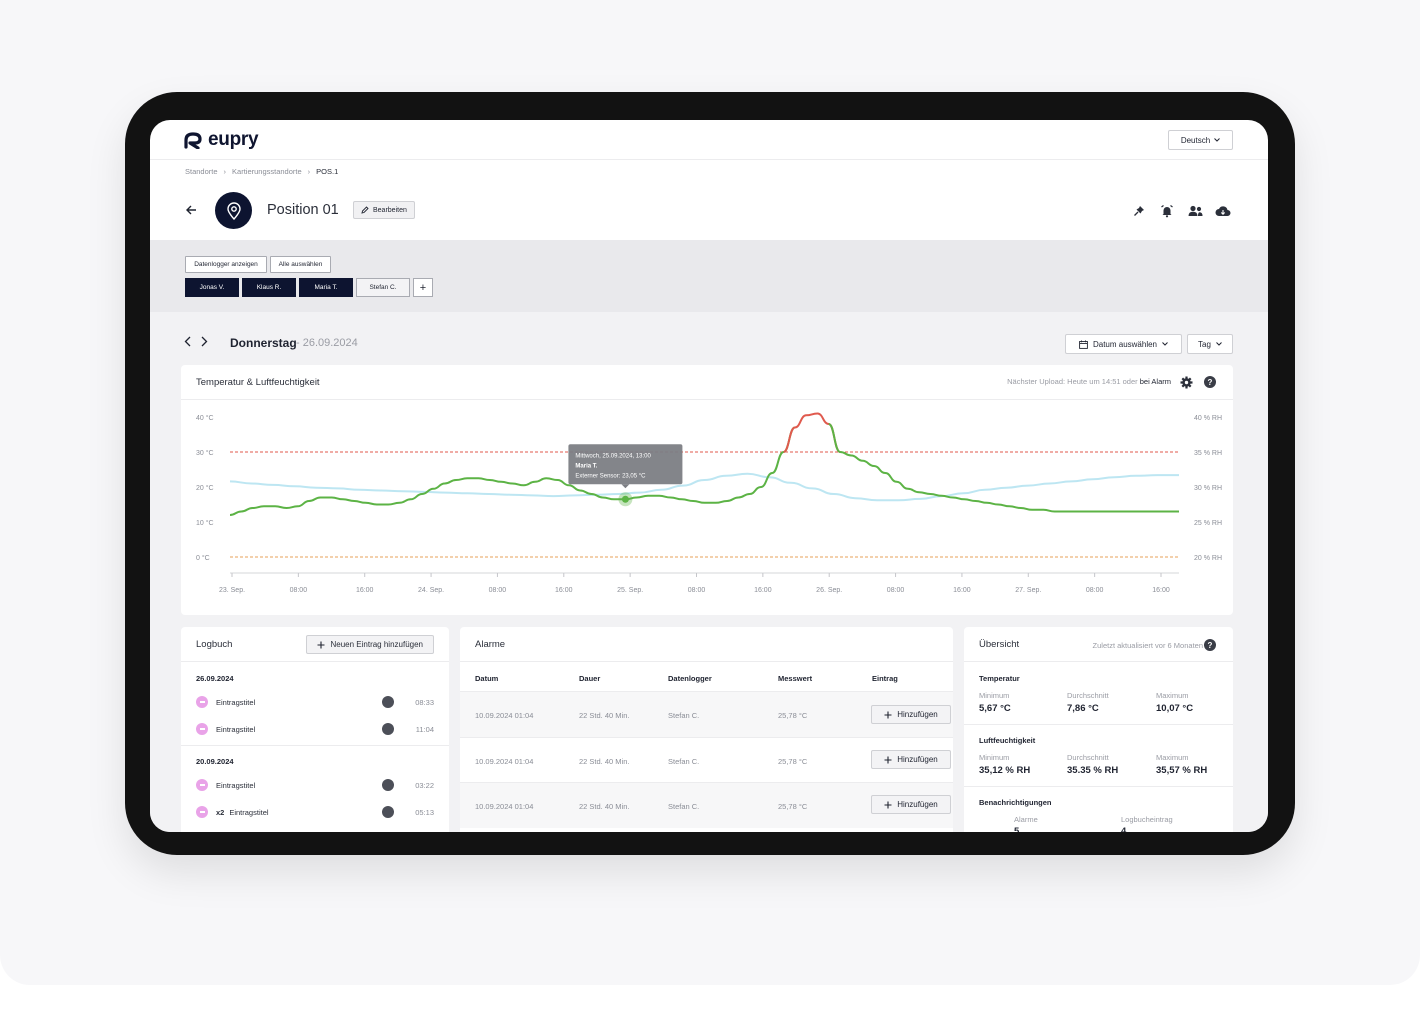  Describe the element at coordinates (1017, 829) in the screenshot. I see `alarms-count-value: 5` at that location.